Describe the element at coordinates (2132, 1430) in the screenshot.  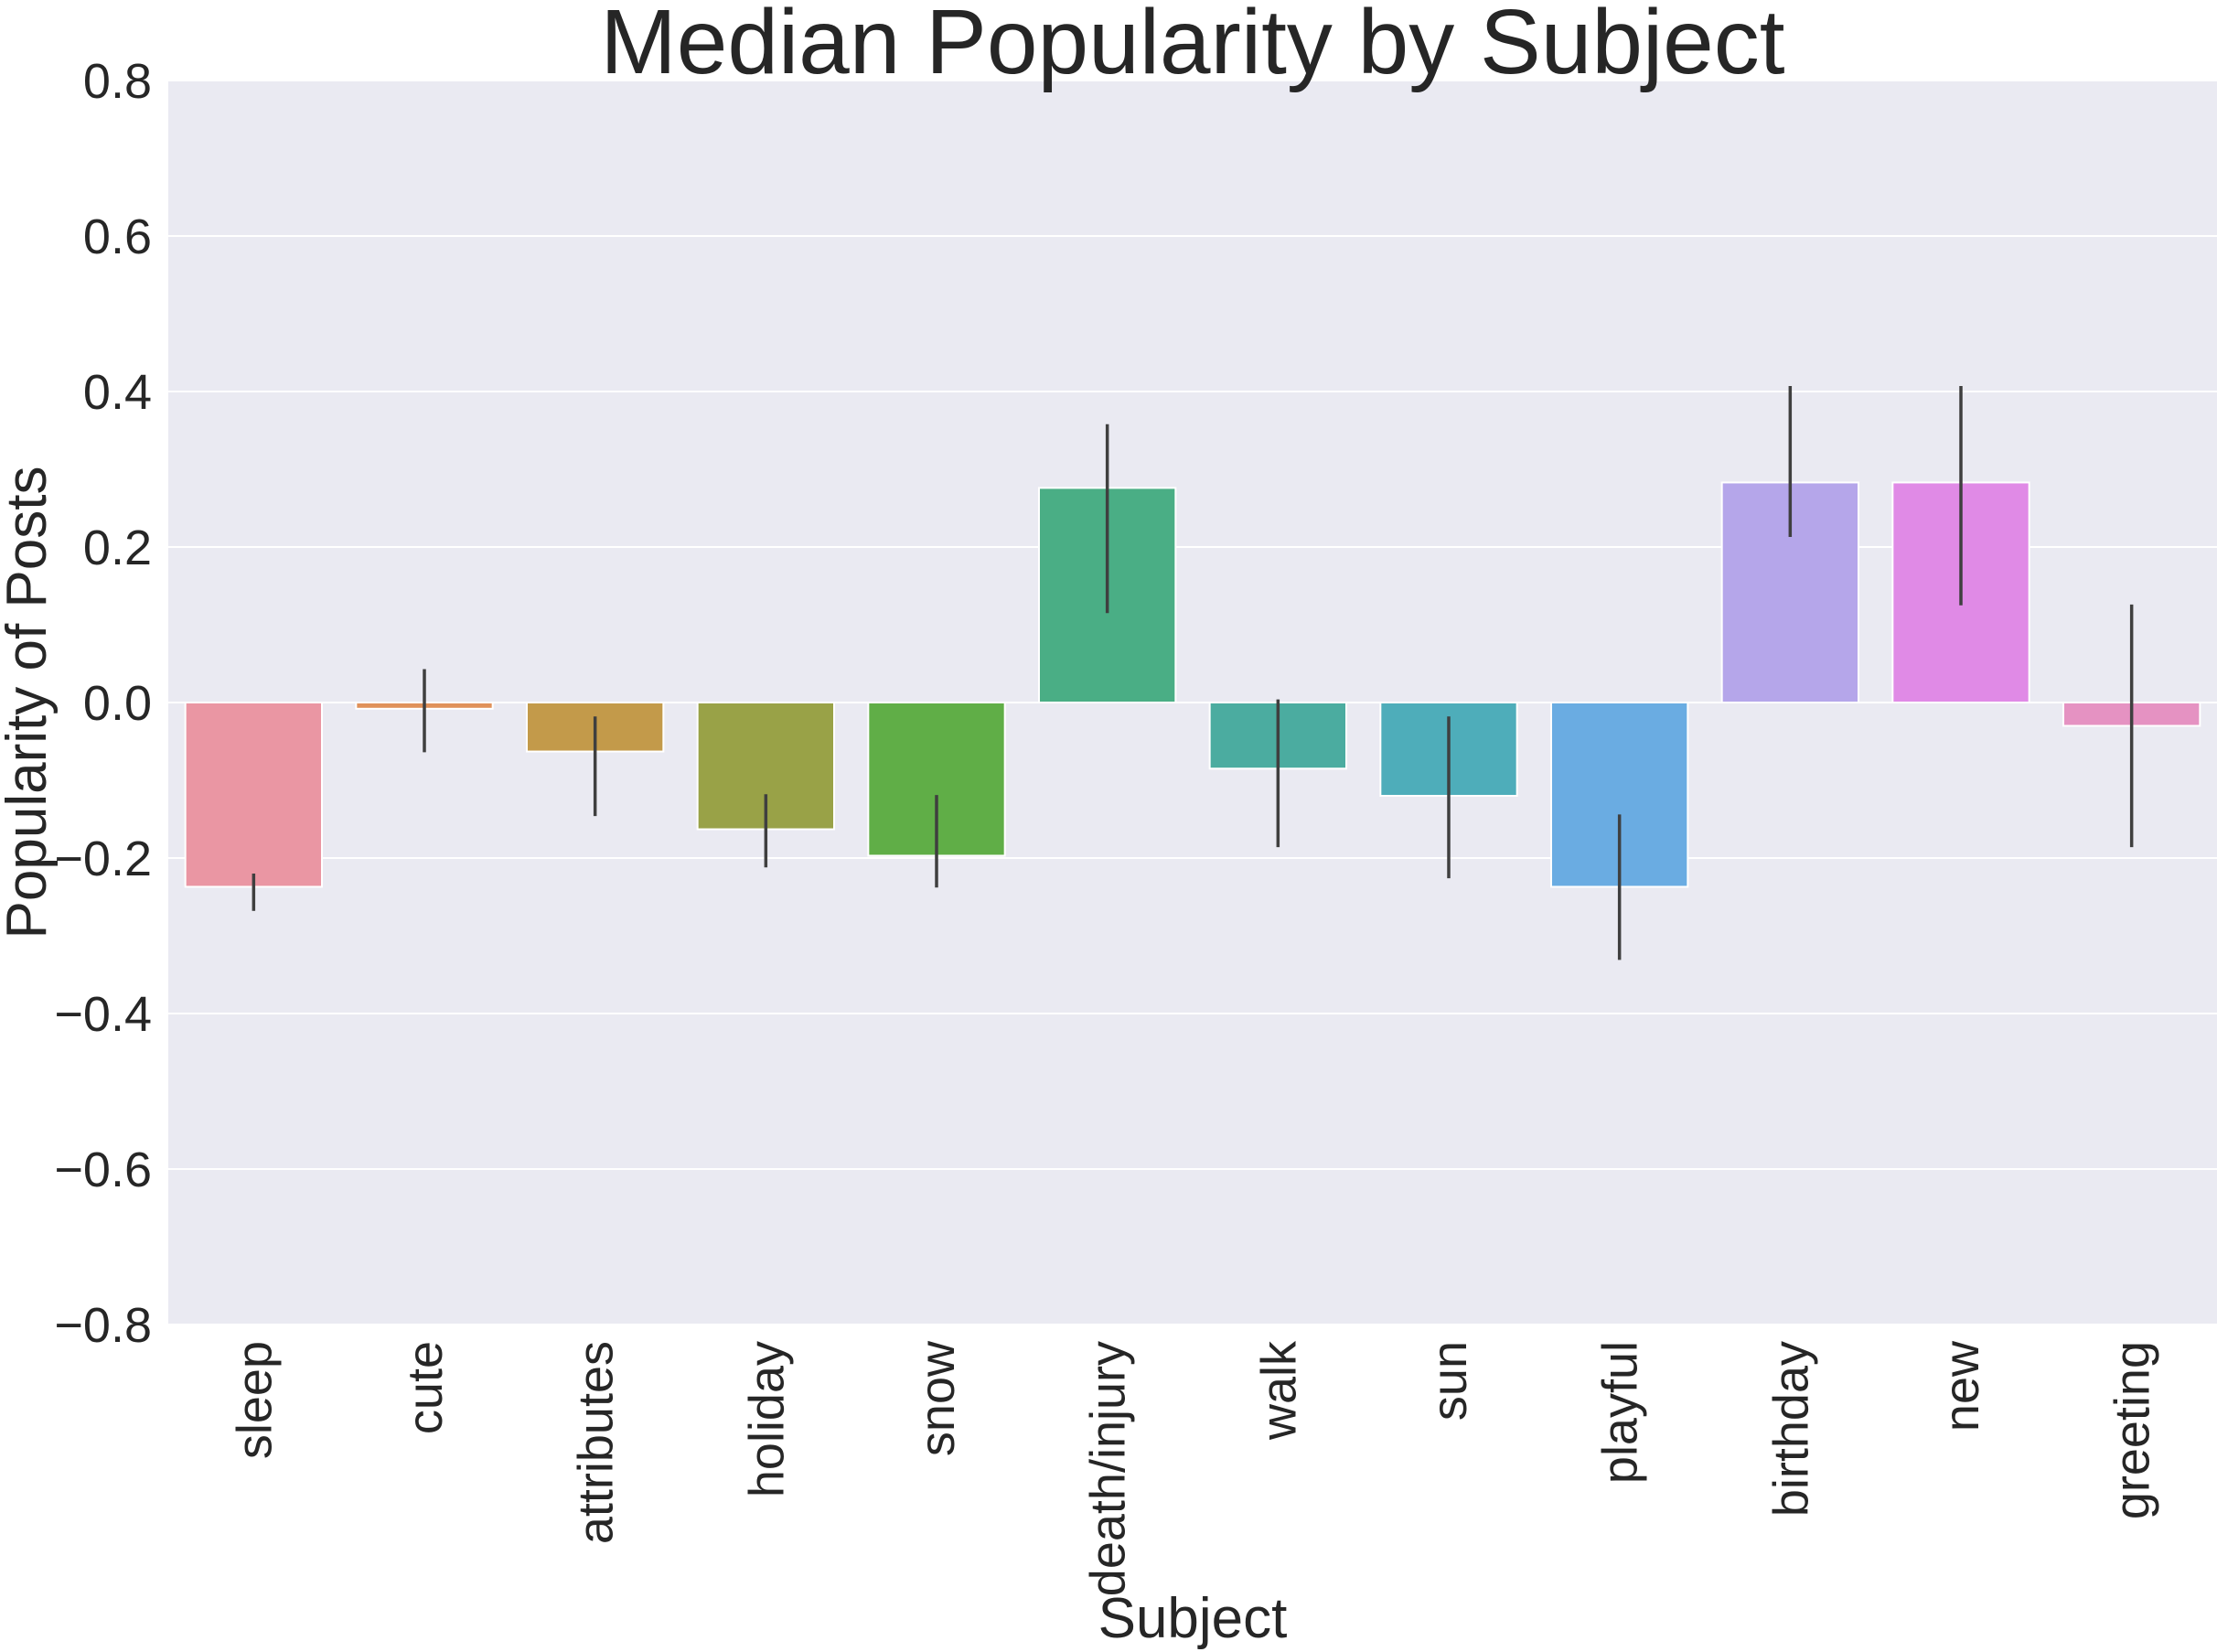
I see `x-tick-label: greeting` at that location.